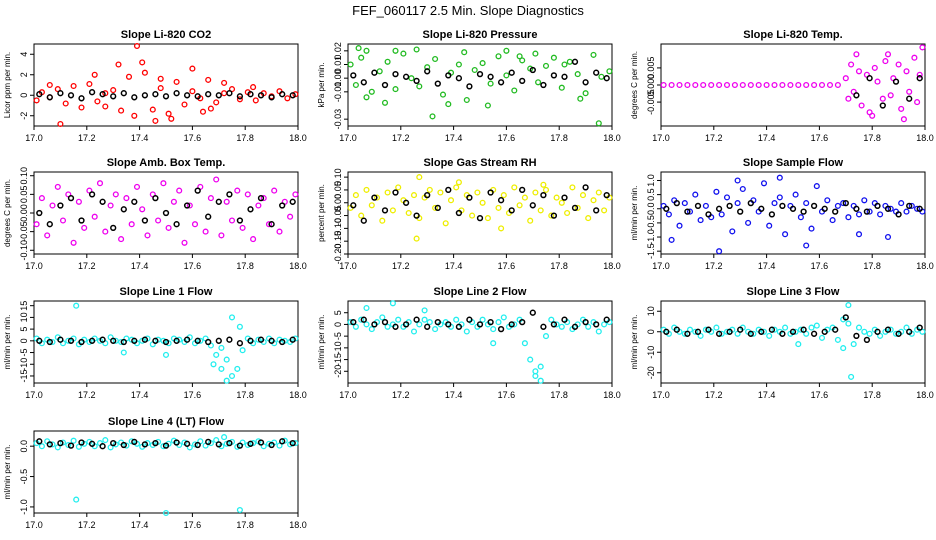  Describe the element at coordinates (651, 180) in the screenshot. I see `y-tick-label: 1.0` at that location.